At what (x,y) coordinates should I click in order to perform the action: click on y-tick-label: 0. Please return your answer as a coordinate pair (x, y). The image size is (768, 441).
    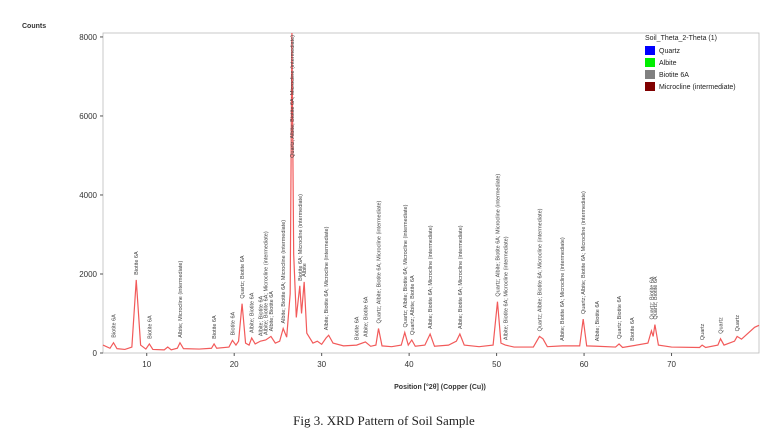
    Looking at the image, I should click on (95, 353).